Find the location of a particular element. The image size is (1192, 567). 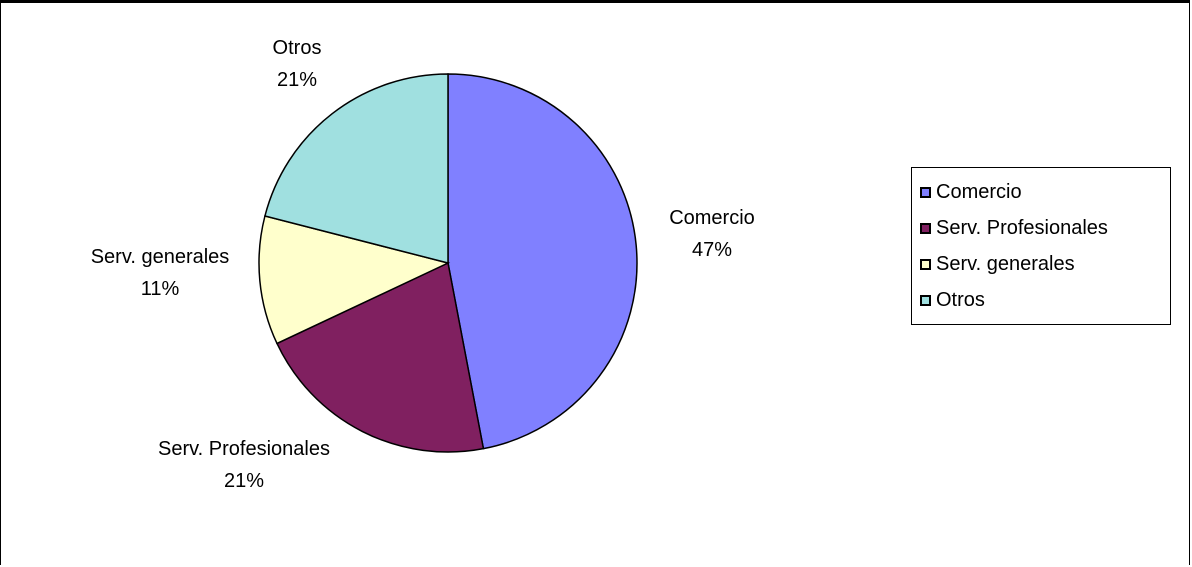

legend-label: Serv. Profesionales is located at coordinates (1022, 227).